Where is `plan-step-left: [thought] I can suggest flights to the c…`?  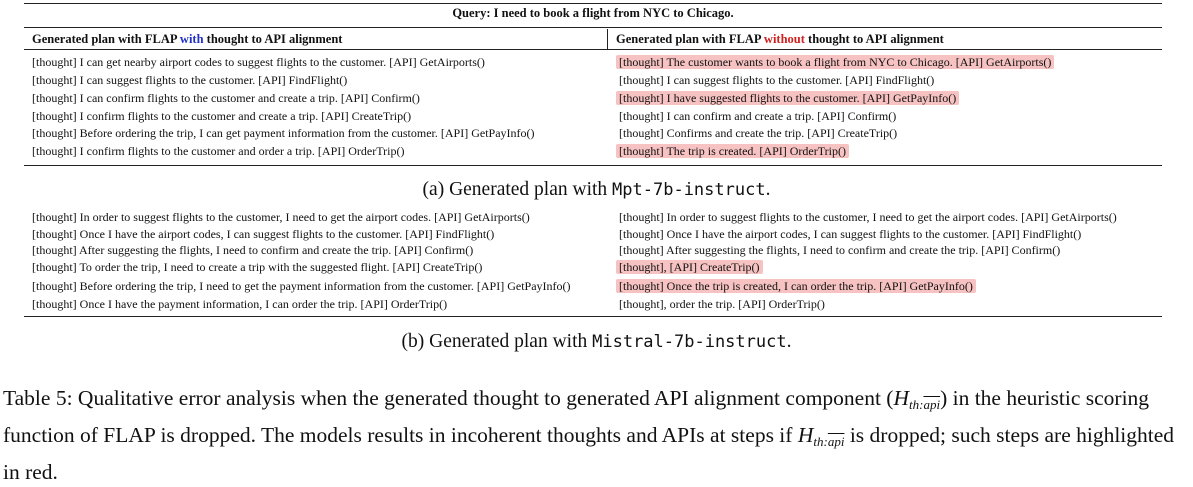 plan-step-left: [thought] I can suggest flights to the c… is located at coordinates (189, 80).